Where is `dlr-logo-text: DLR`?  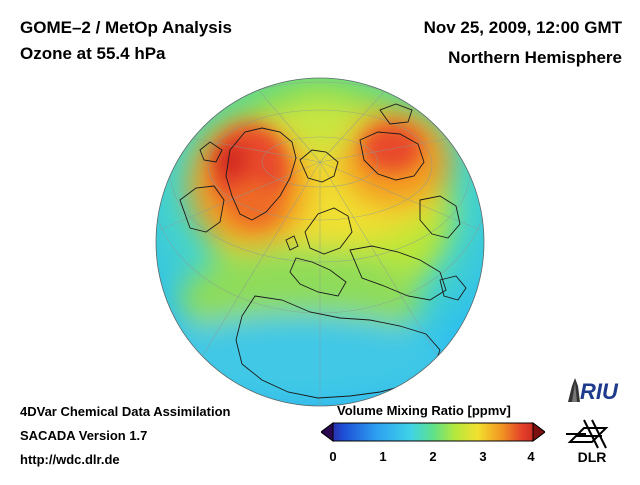
dlr-logo-text: DLR is located at coordinates (592, 456).